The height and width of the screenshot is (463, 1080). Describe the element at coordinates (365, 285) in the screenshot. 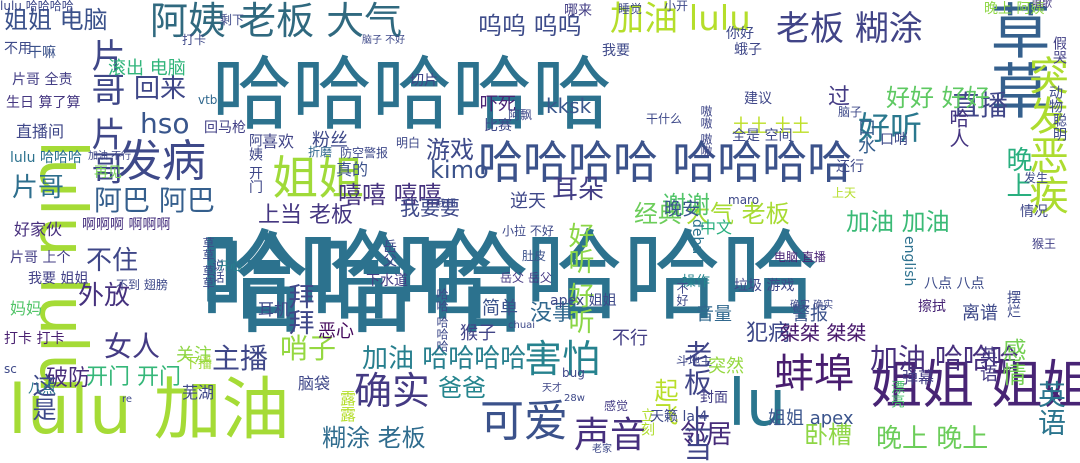

I see `cloud-word: 哈哈哈` at that location.